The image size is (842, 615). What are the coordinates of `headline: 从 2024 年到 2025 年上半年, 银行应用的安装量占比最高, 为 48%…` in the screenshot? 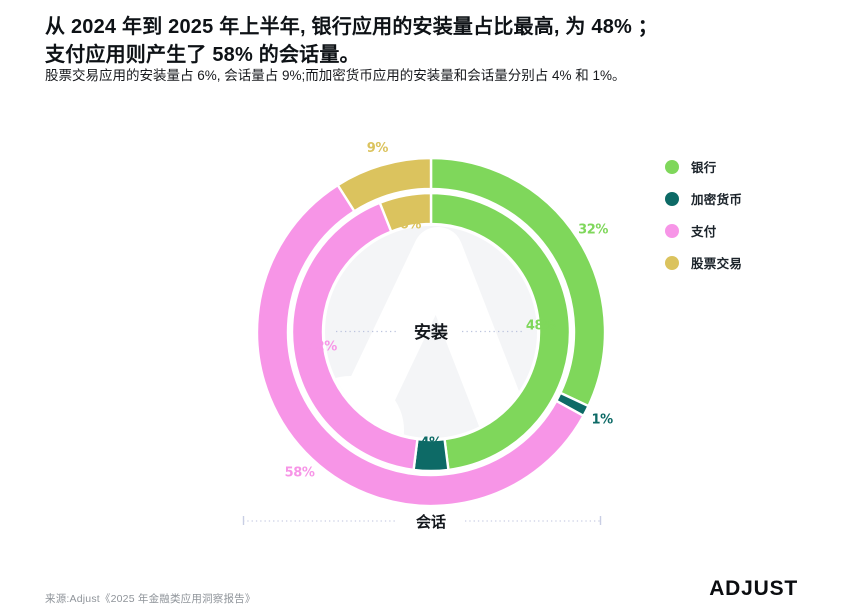 It's located at (405, 41).